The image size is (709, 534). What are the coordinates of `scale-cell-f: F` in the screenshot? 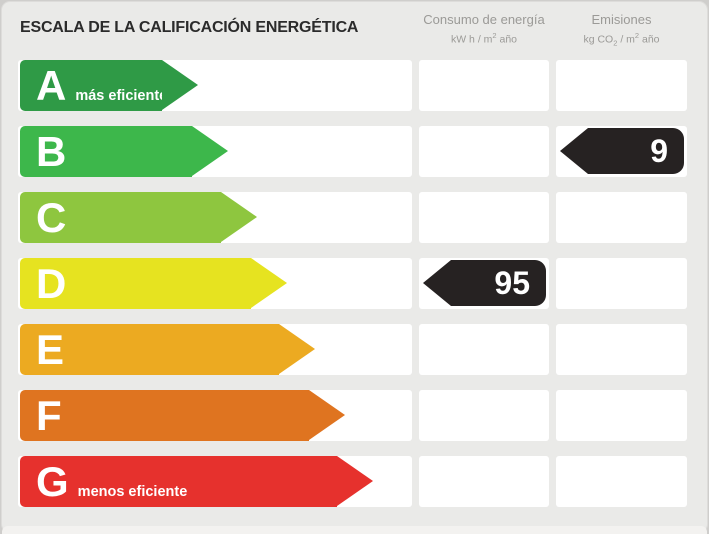 It's located at (215, 415).